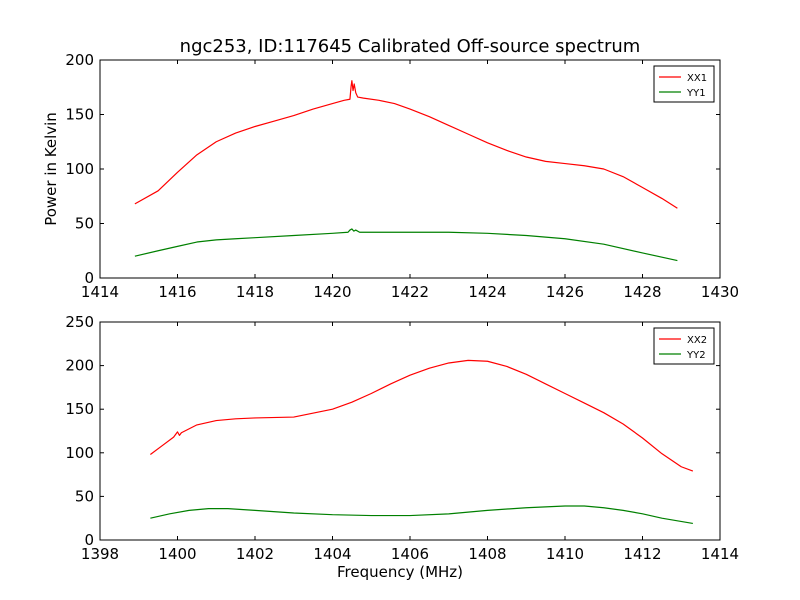 Image resolution: width=800 pixels, height=600 pixels. What do you see at coordinates (697, 78) in the screenshot?
I see `legend-label-xx1: XX1` at bounding box center [697, 78].